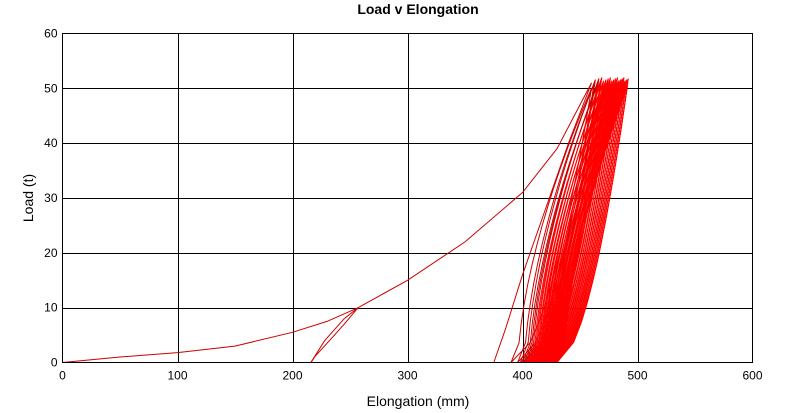 The width and height of the screenshot is (810, 413). I want to click on x-axis-label: Elongation (mm), so click(418, 401).